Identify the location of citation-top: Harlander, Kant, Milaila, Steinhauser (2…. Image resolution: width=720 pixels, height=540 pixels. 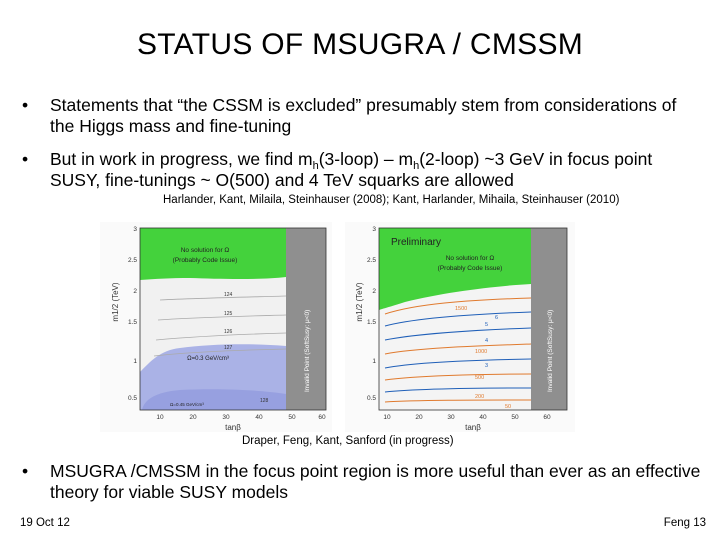
(391, 200).